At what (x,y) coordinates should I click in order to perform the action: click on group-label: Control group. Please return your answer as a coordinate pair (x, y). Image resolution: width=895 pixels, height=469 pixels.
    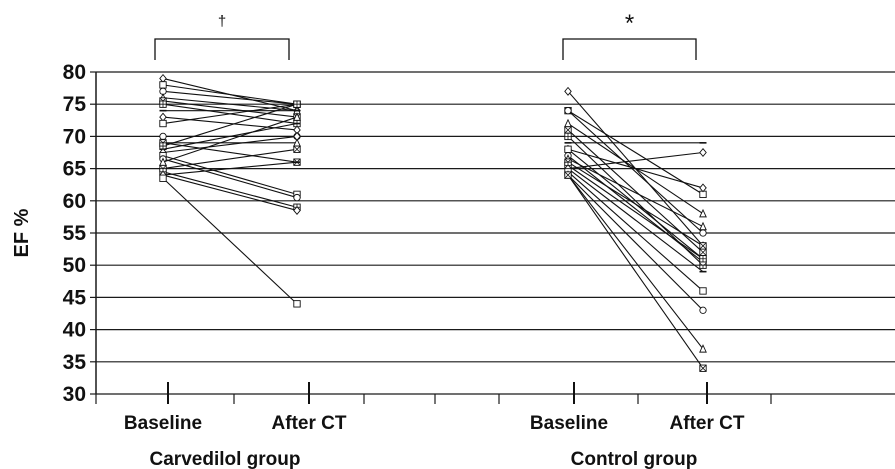
    Looking at the image, I should click on (634, 459).